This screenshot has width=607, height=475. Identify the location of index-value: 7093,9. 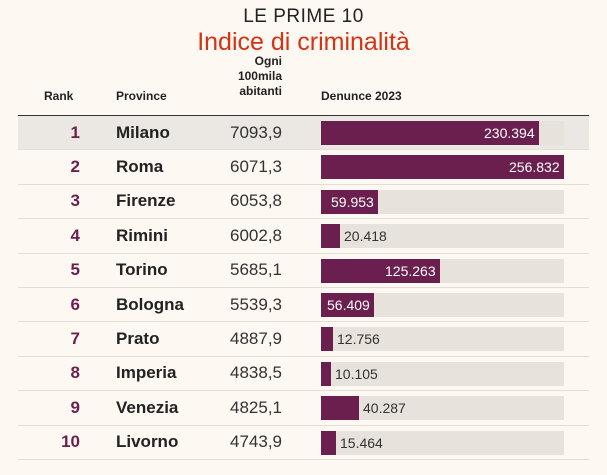
(256, 132).